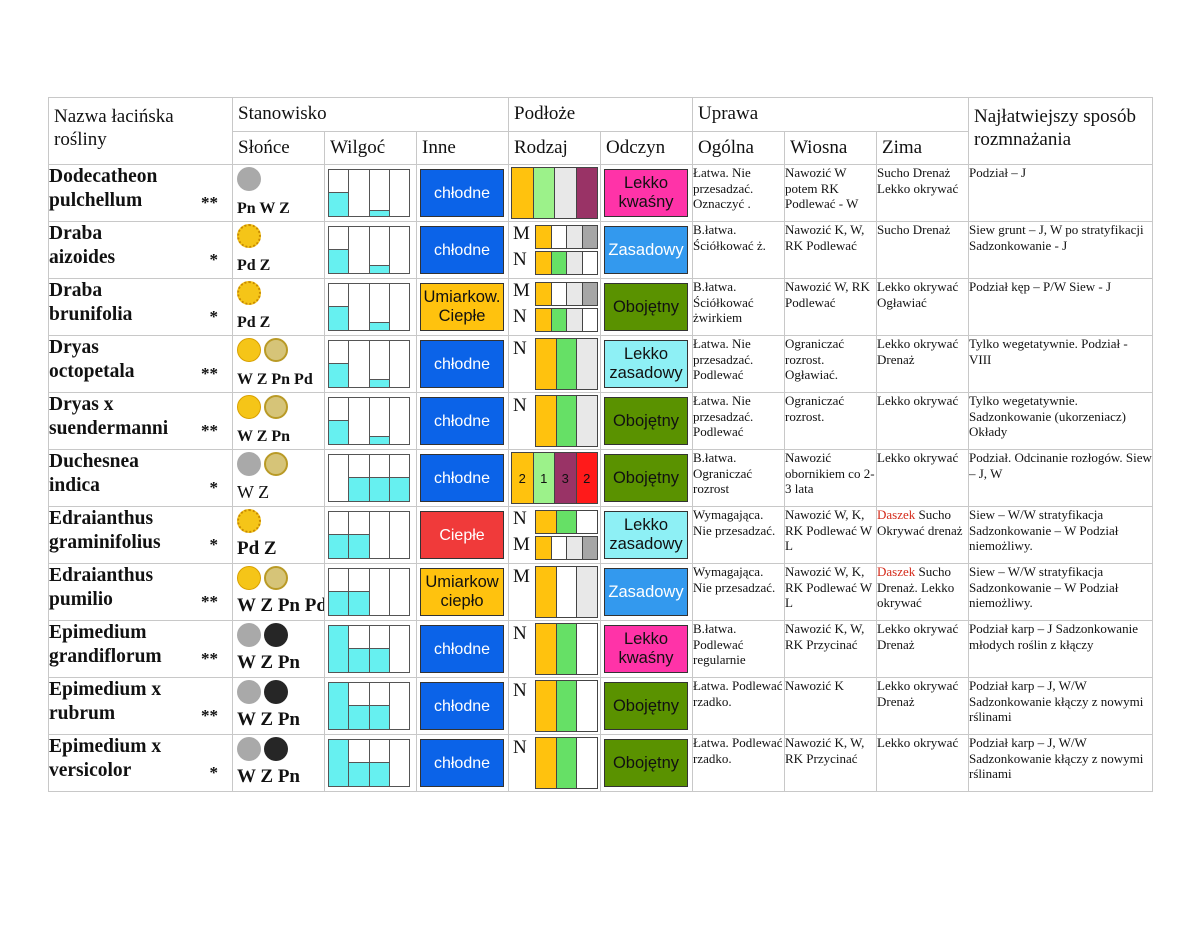 The height and width of the screenshot is (933, 1200). I want to click on plant-name-line1: Draba, so click(76, 290).